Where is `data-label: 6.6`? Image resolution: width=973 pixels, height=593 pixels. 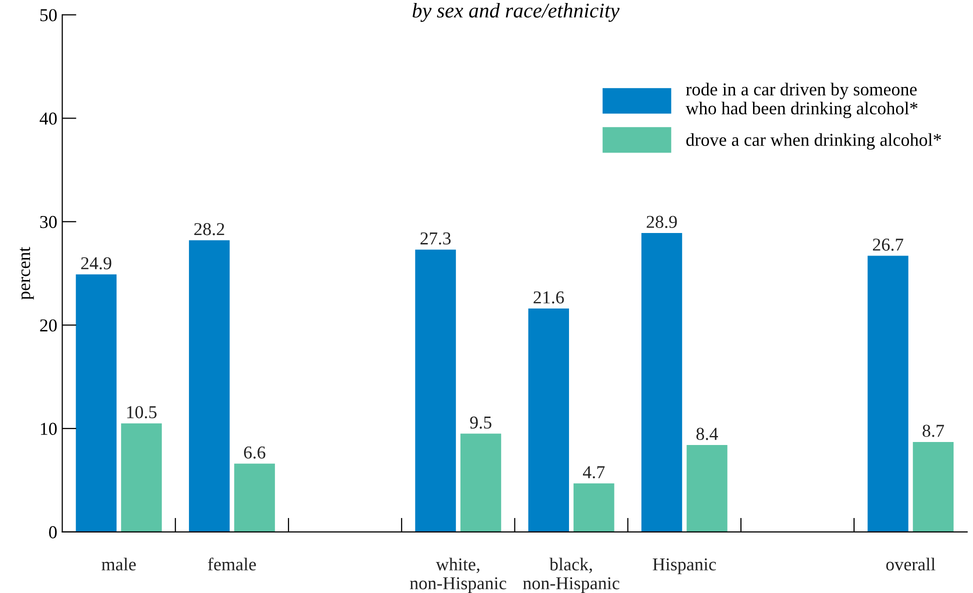 data-label: 6.6 is located at coordinates (255, 452).